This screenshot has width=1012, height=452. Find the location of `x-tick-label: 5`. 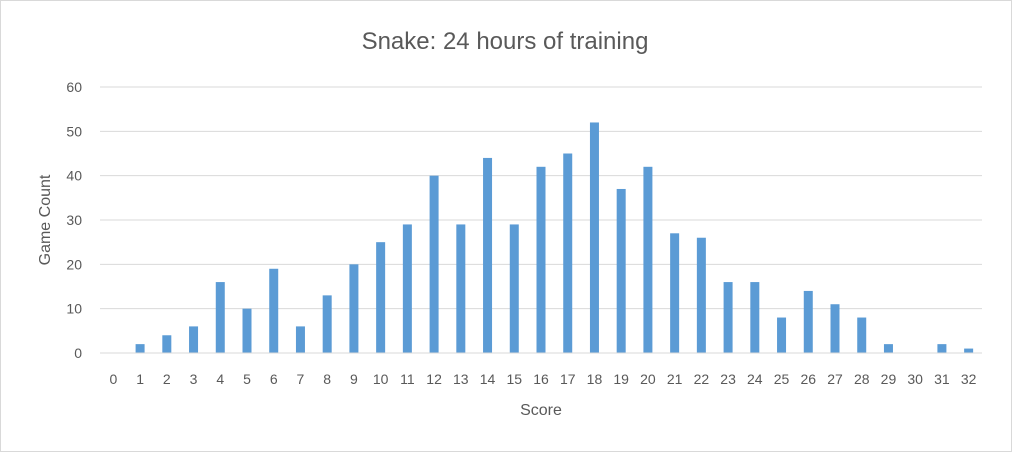

x-tick-label: 5 is located at coordinates (247, 379).